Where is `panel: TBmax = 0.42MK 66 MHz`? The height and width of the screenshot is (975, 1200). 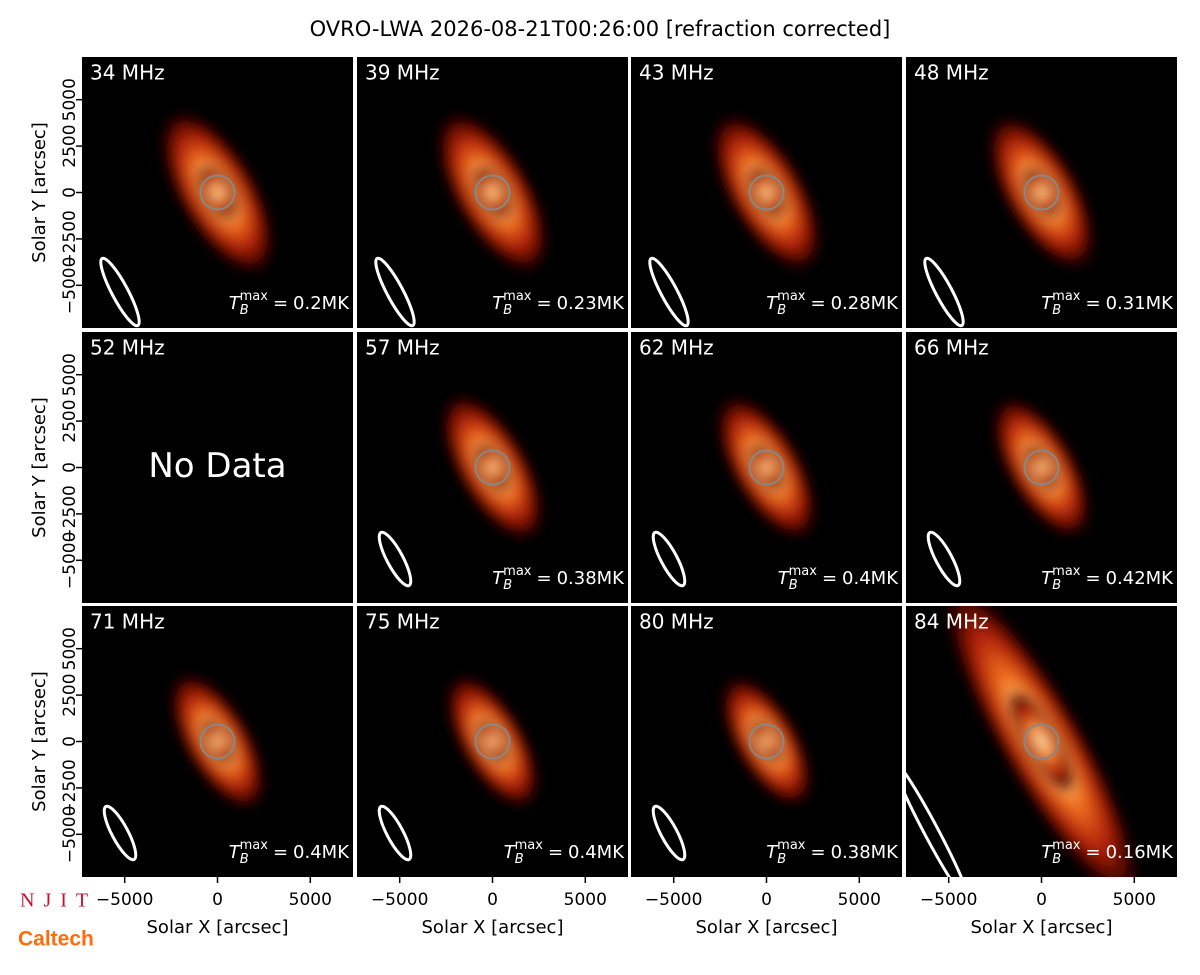
panel: TBmax = 0.42MK 66 MHz is located at coordinates (1041, 467).